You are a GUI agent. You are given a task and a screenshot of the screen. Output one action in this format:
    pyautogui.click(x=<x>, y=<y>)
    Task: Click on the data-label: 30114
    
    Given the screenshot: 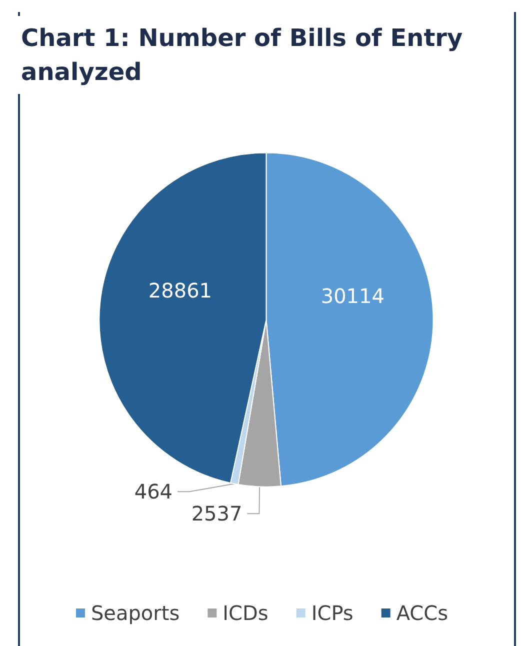 What is the action you would take?
    pyautogui.click(x=352, y=296)
    